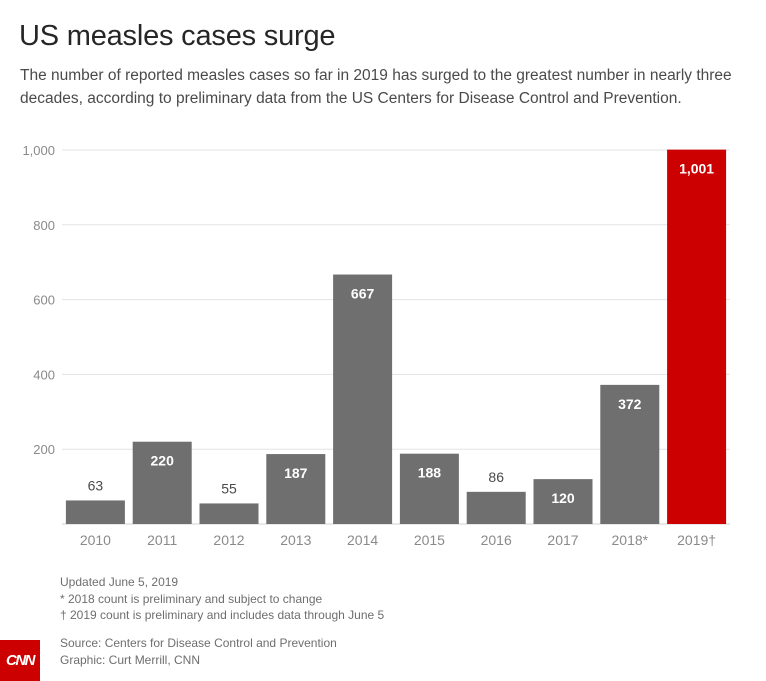 This screenshot has width=766, height=681. Describe the element at coordinates (430, 473) in the screenshot. I see `data-label: 188` at that location.